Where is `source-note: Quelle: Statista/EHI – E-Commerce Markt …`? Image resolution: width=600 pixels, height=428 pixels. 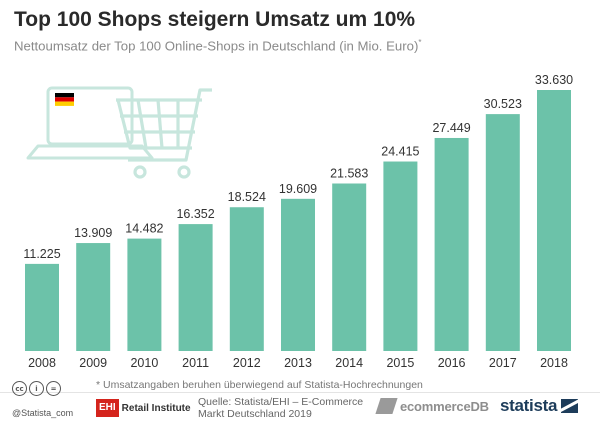 source-note: Quelle: Statista/EHI – E-Commerce Markt … is located at coordinates (280, 408).